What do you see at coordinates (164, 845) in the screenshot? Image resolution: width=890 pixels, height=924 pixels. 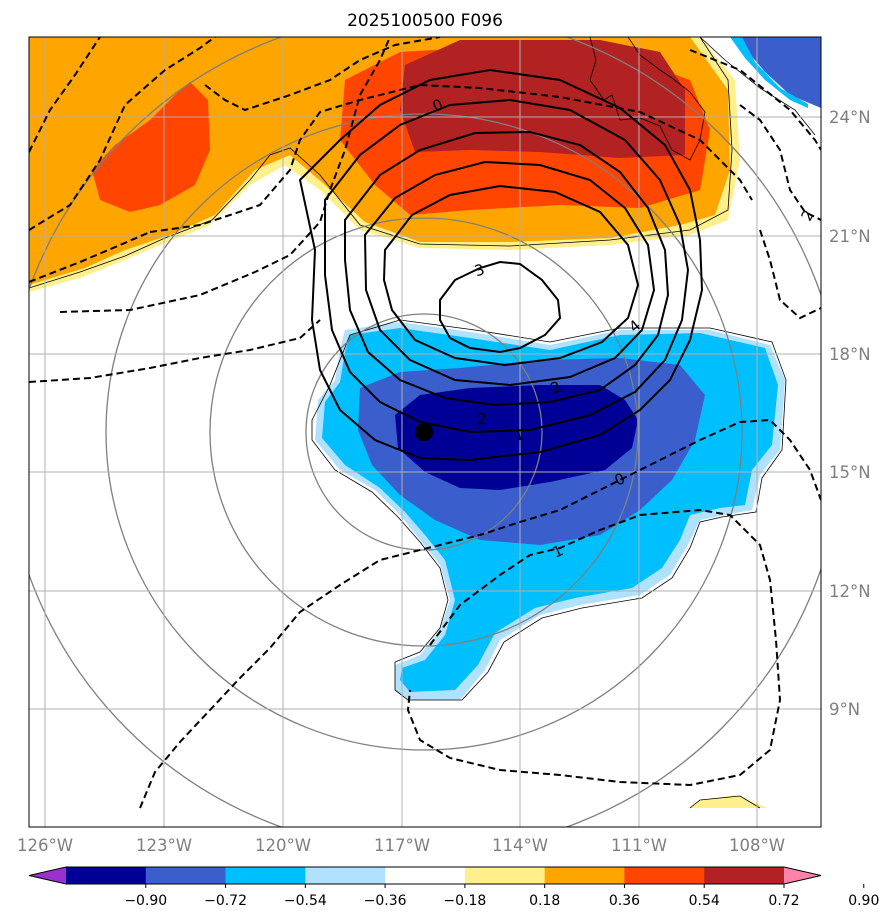 I see `lon-tick-label: 123°W` at bounding box center [164, 845].